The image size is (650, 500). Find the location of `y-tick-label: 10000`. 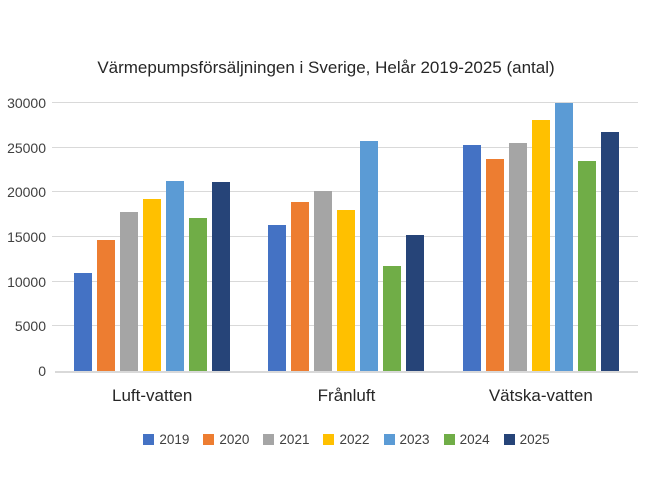

y-tick-label: 10000 is located at coordinates (26, 281).